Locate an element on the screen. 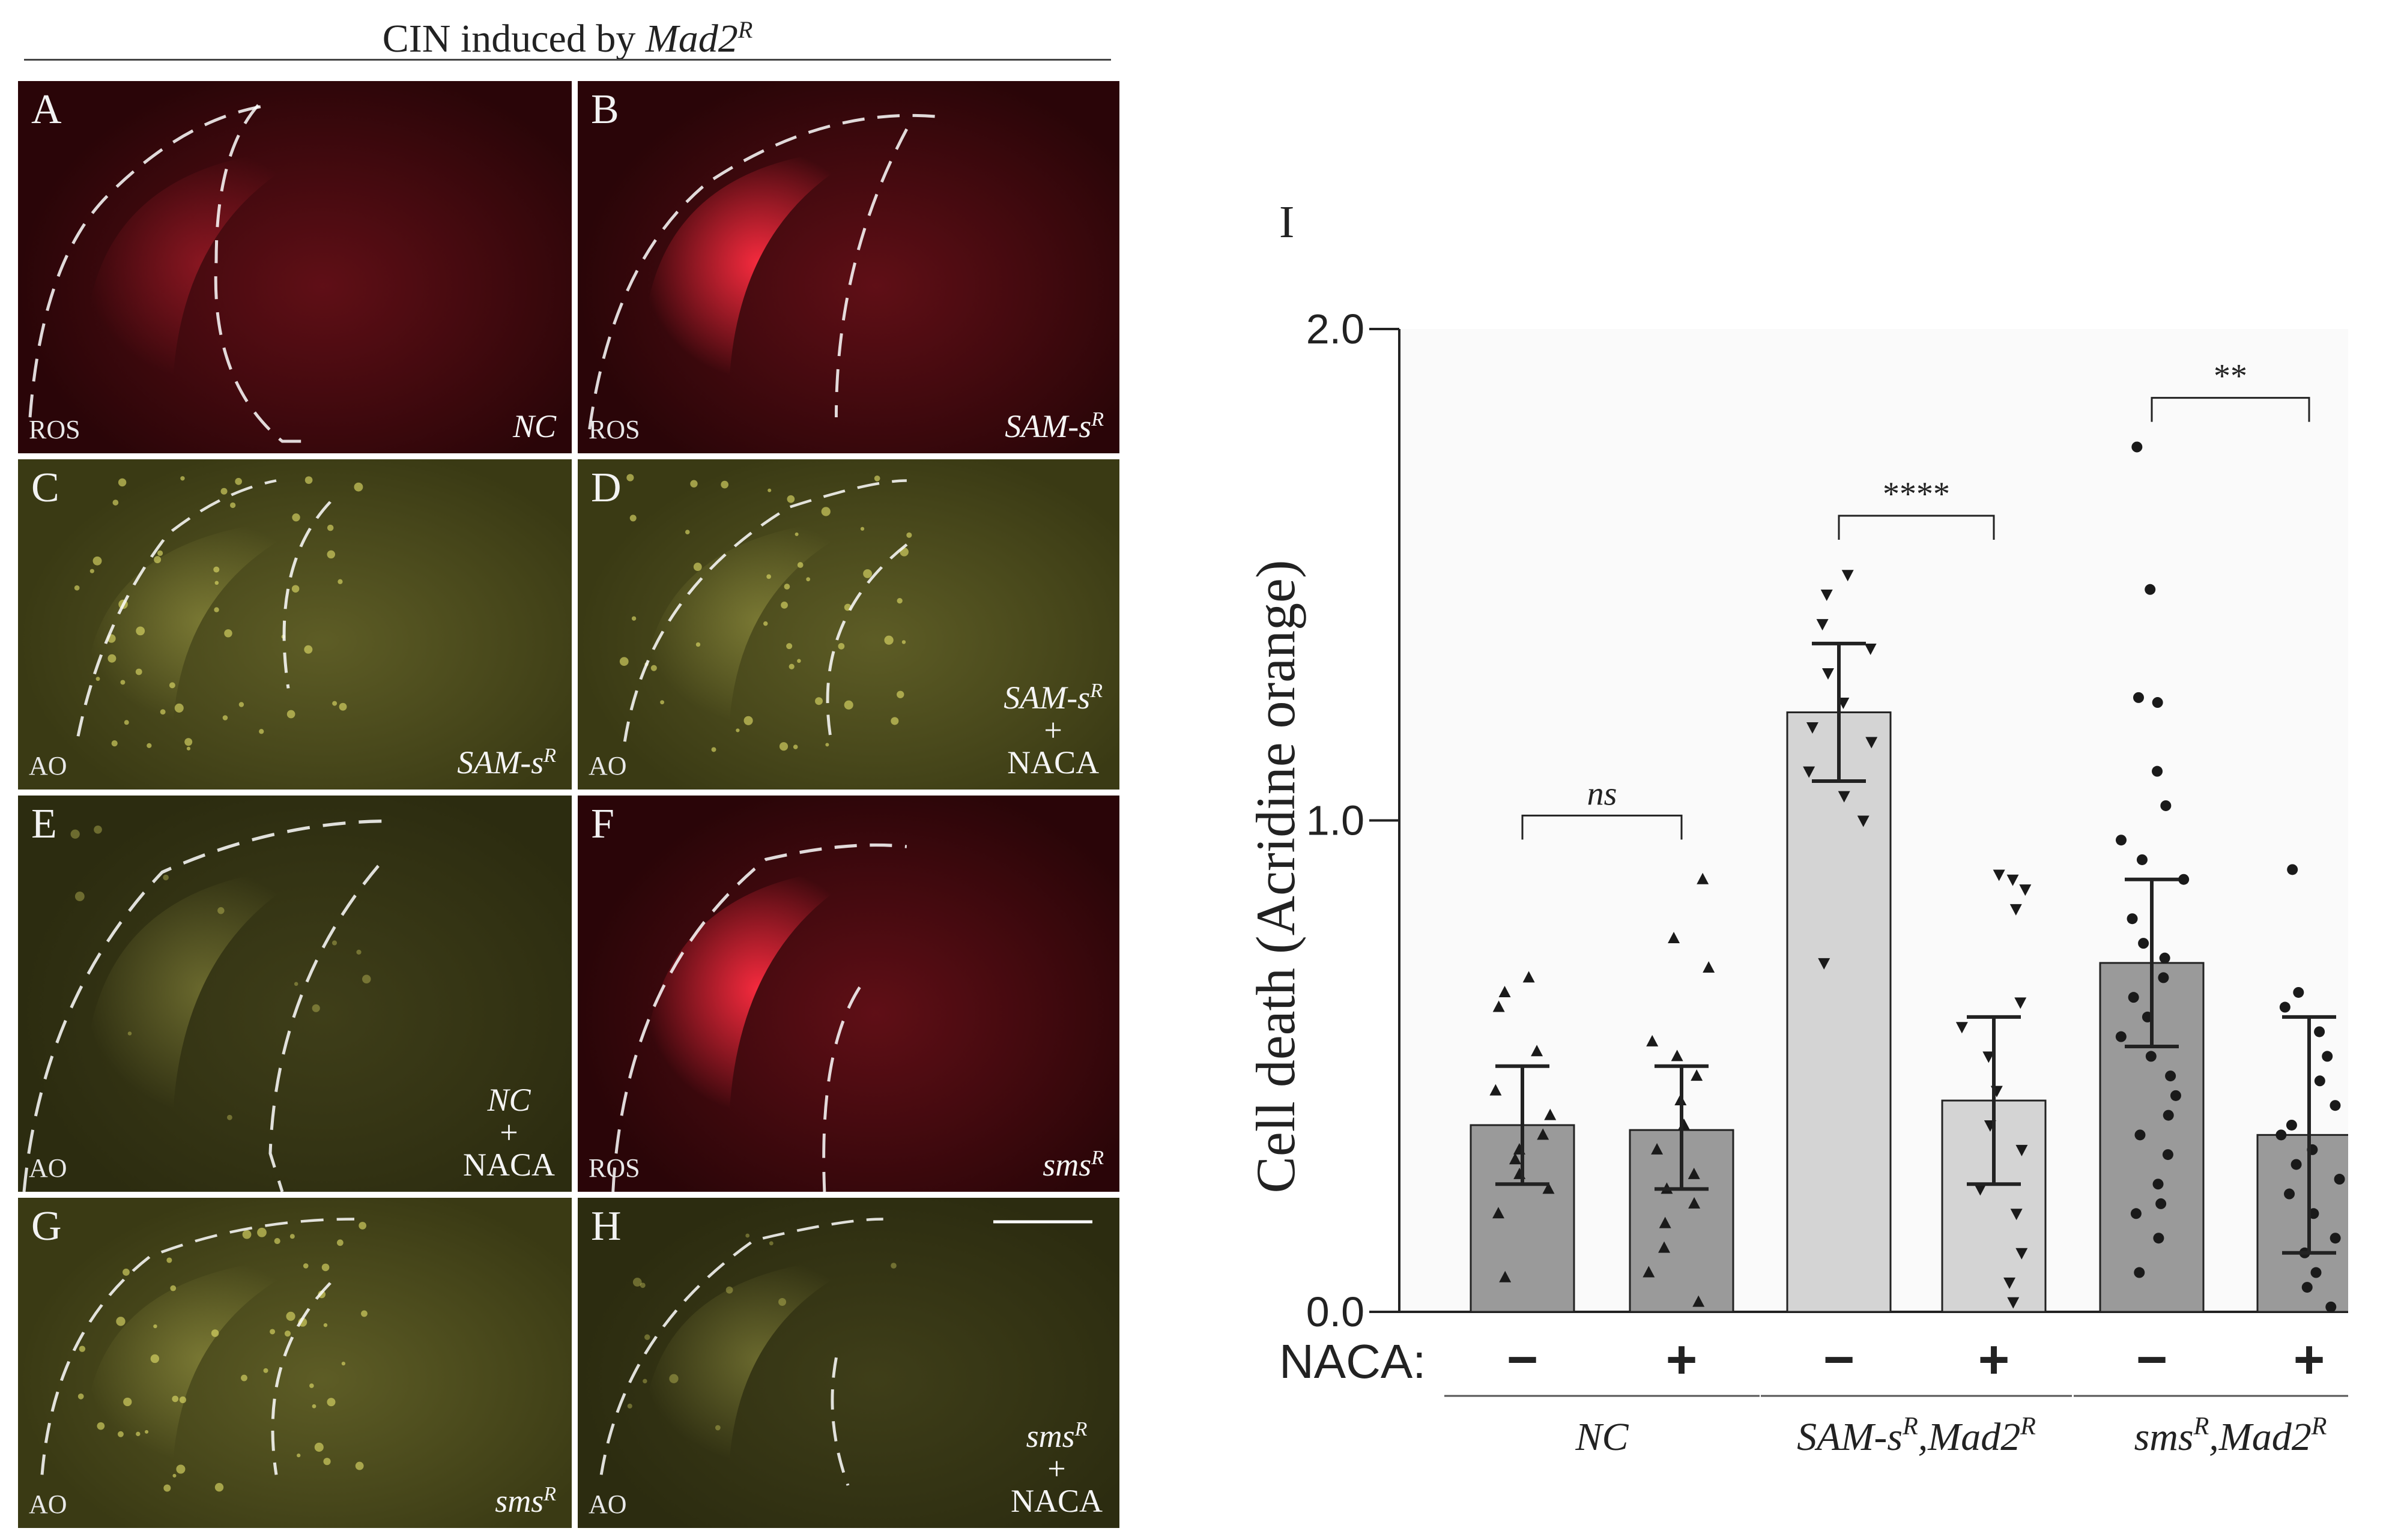  micrograph-d is located at coordinates (848, 624).